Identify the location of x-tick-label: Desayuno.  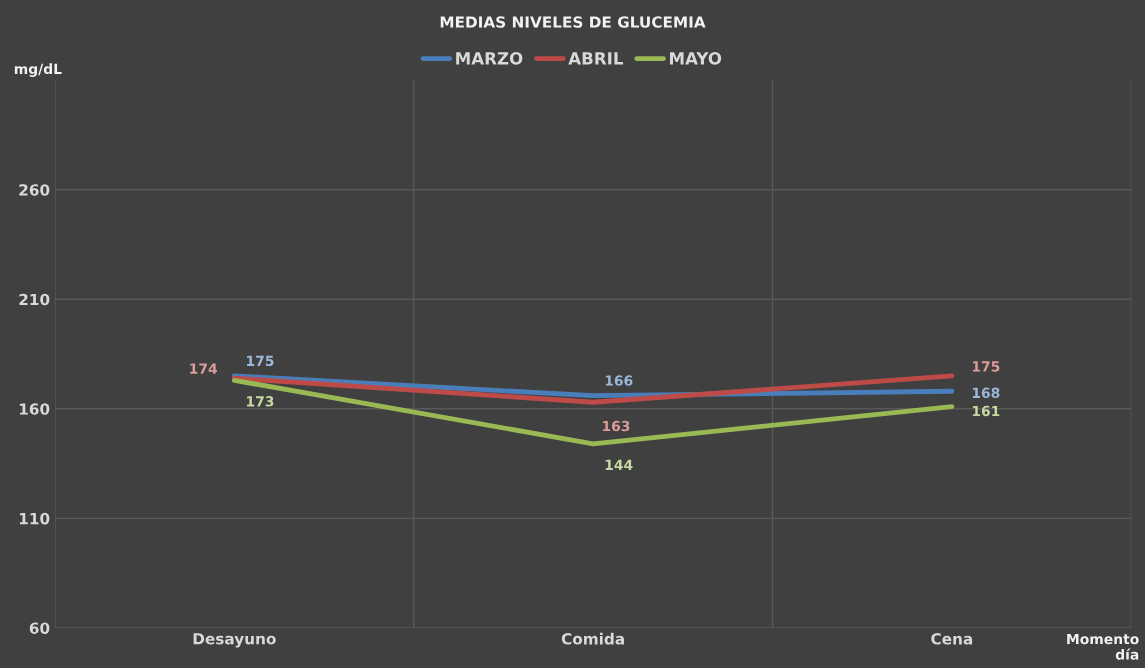
(234, 640).